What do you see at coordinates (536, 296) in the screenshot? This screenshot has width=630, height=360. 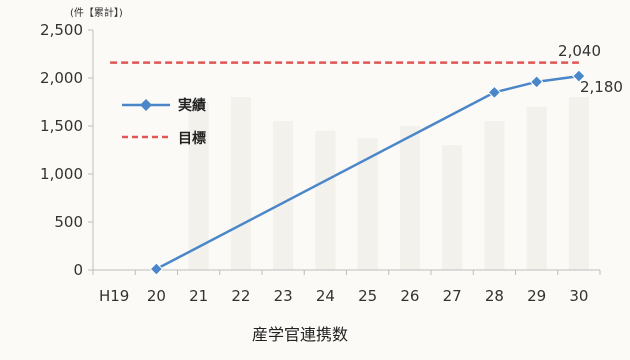 I see `x-tick-label: 29` at bounding box center [536, 296].